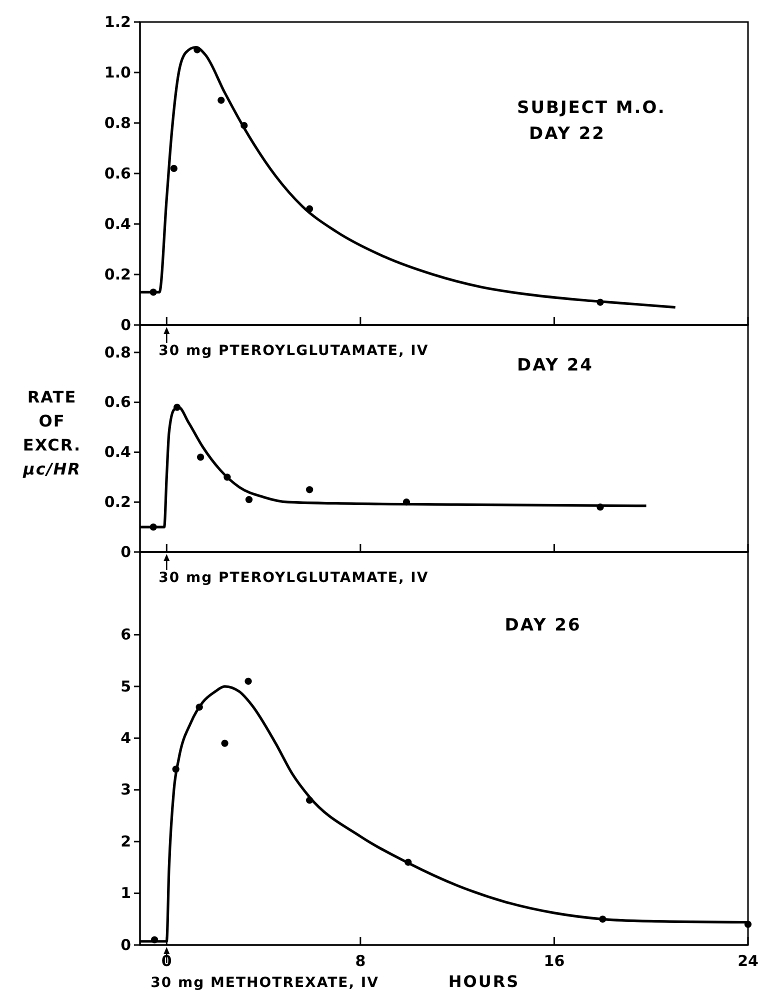 This screenshot has height=990, width=768. Describe the element at coordinates (117, 21) in the screenshot. I see `y-tick-label: 1.2` at that location.